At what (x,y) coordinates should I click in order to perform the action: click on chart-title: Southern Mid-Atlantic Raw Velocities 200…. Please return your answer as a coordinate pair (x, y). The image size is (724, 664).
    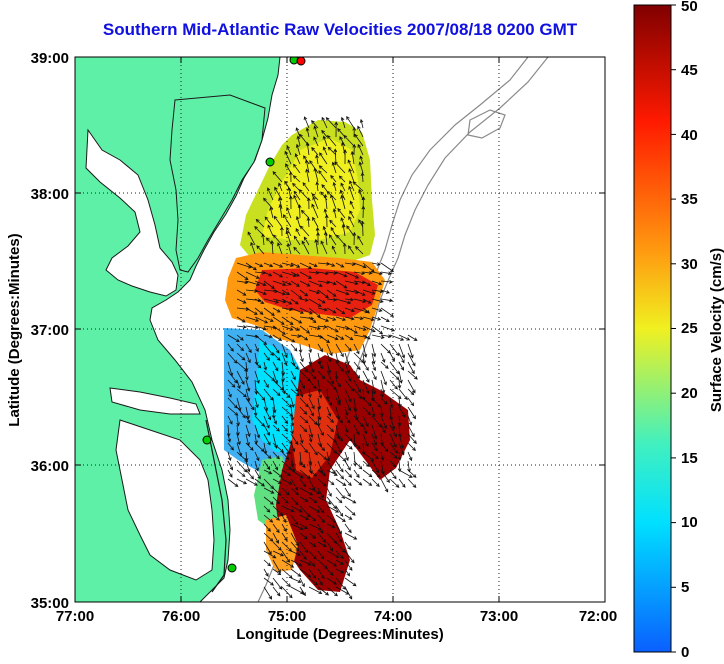
    Looking at the image, I should click on (340, 29).